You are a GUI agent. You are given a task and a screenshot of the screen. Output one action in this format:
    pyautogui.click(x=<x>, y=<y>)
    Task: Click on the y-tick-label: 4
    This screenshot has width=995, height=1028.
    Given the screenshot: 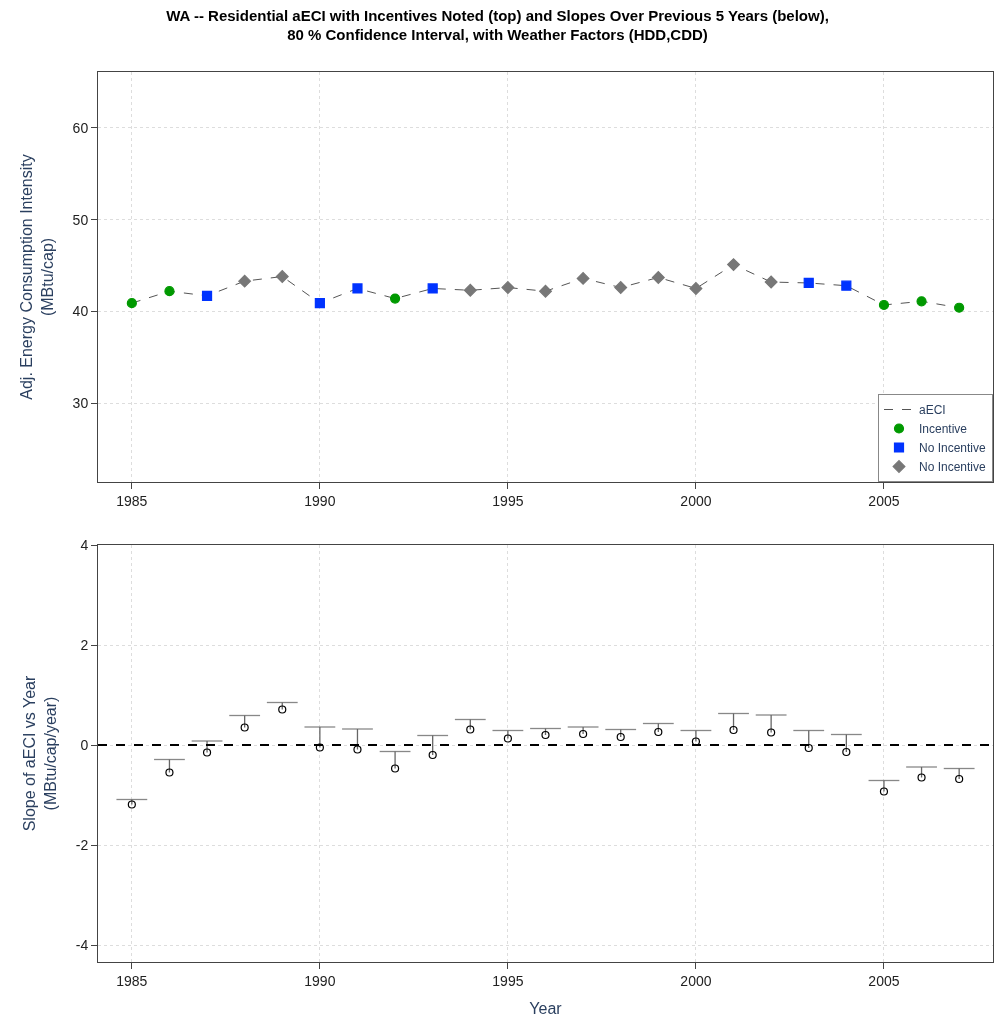 What is the action you would take?
    pyautogui.click(x=84, y=544)
    